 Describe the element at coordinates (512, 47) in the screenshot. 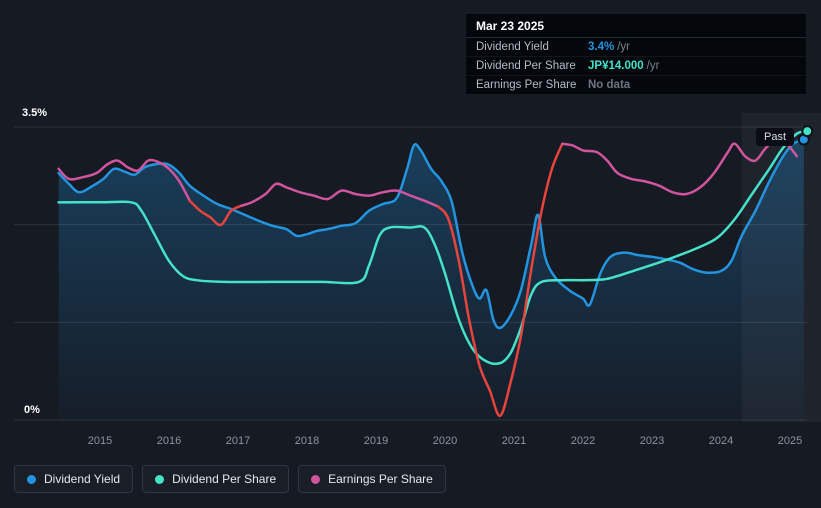

I see `tooltip-label: Dividend Yield` at that location.